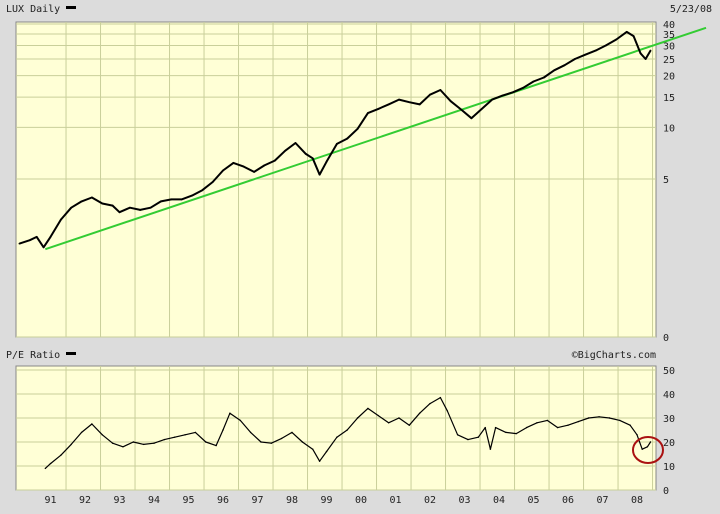  I want to click on x-tick-label: 08, so click(637, 500).